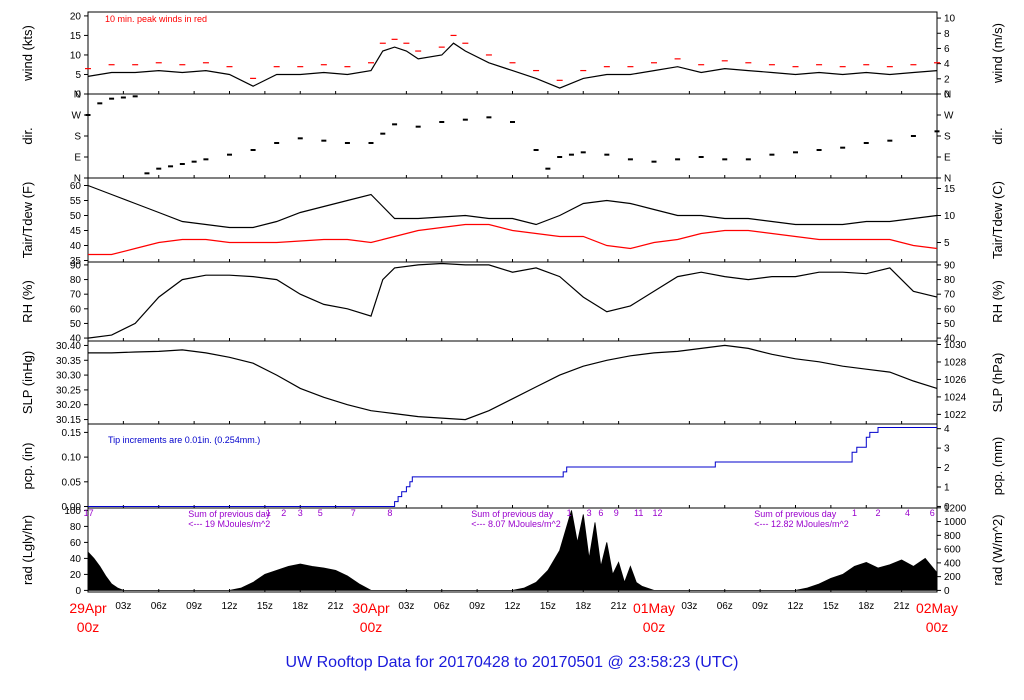 The height and width of the screenshot is (700, 1024). Describe the element at coordinates (616, 513) in the screenshot. I see `rad-hour-mark: 9` at that location.